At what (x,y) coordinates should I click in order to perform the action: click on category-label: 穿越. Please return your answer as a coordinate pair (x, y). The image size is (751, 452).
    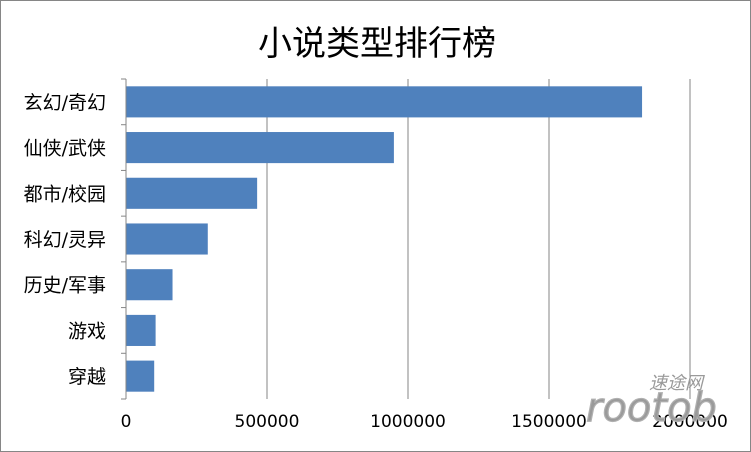
    Looking at the image, I should click on (87, 377).